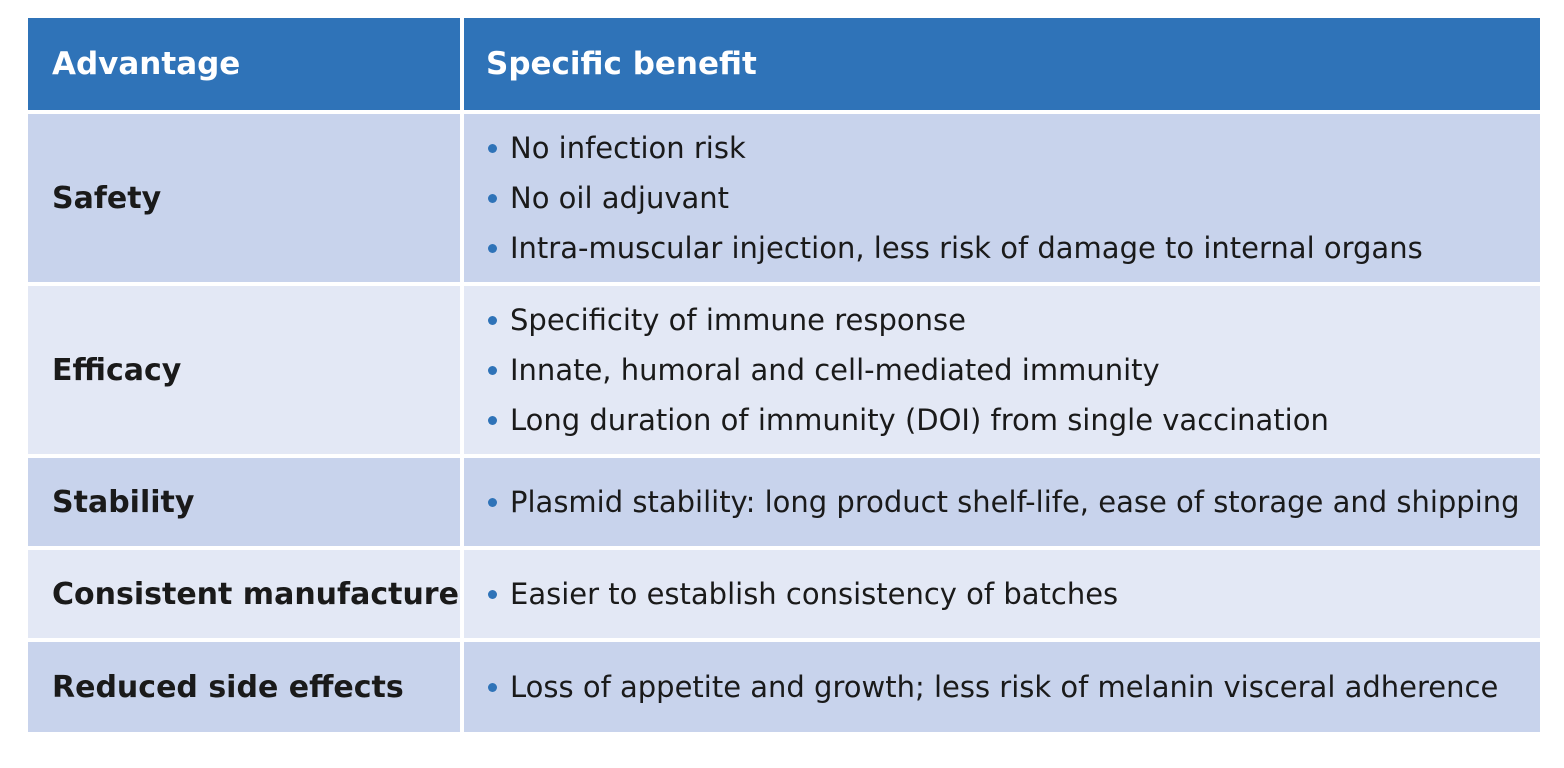  I want to click on advantage-cell: Efficacy, so click(246, 372).